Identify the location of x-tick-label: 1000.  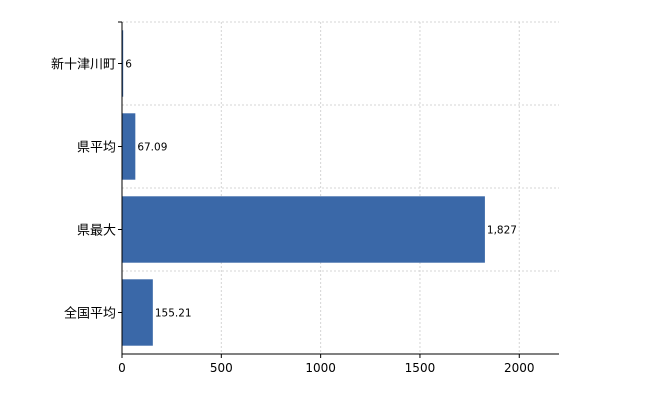
(320, 368).